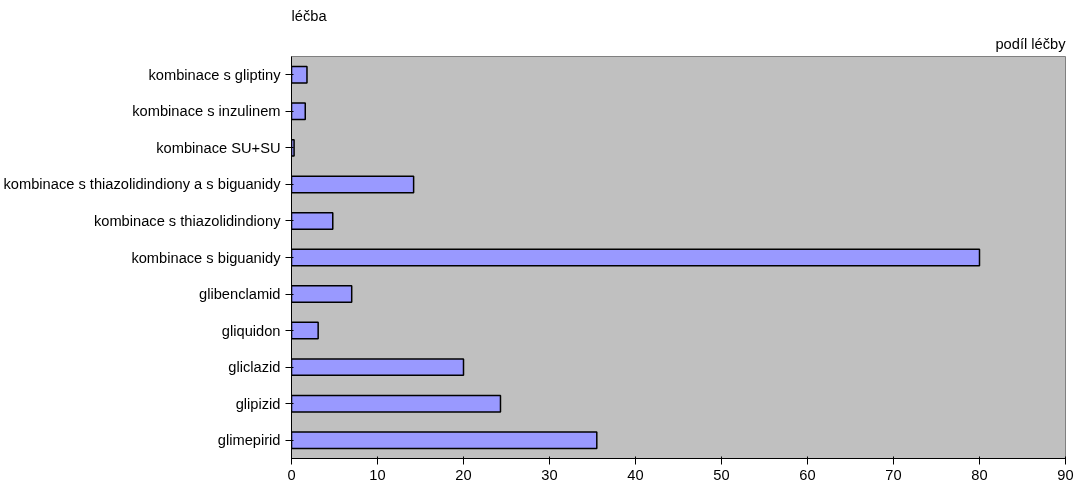 The width and height of the screenshot is (1088, 490). What do you see at coordinates (215, 74) in the screenshot?
I see `y-tick-label: kombinace s gliptiny` at bounding box center [215, 74].